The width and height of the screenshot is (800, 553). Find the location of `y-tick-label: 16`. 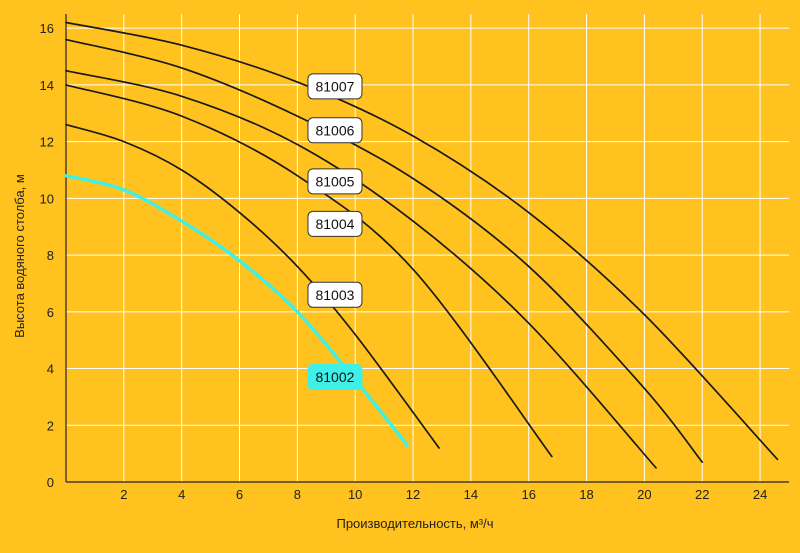

y-tick-label: 16 is located at coordinates (47, 28).